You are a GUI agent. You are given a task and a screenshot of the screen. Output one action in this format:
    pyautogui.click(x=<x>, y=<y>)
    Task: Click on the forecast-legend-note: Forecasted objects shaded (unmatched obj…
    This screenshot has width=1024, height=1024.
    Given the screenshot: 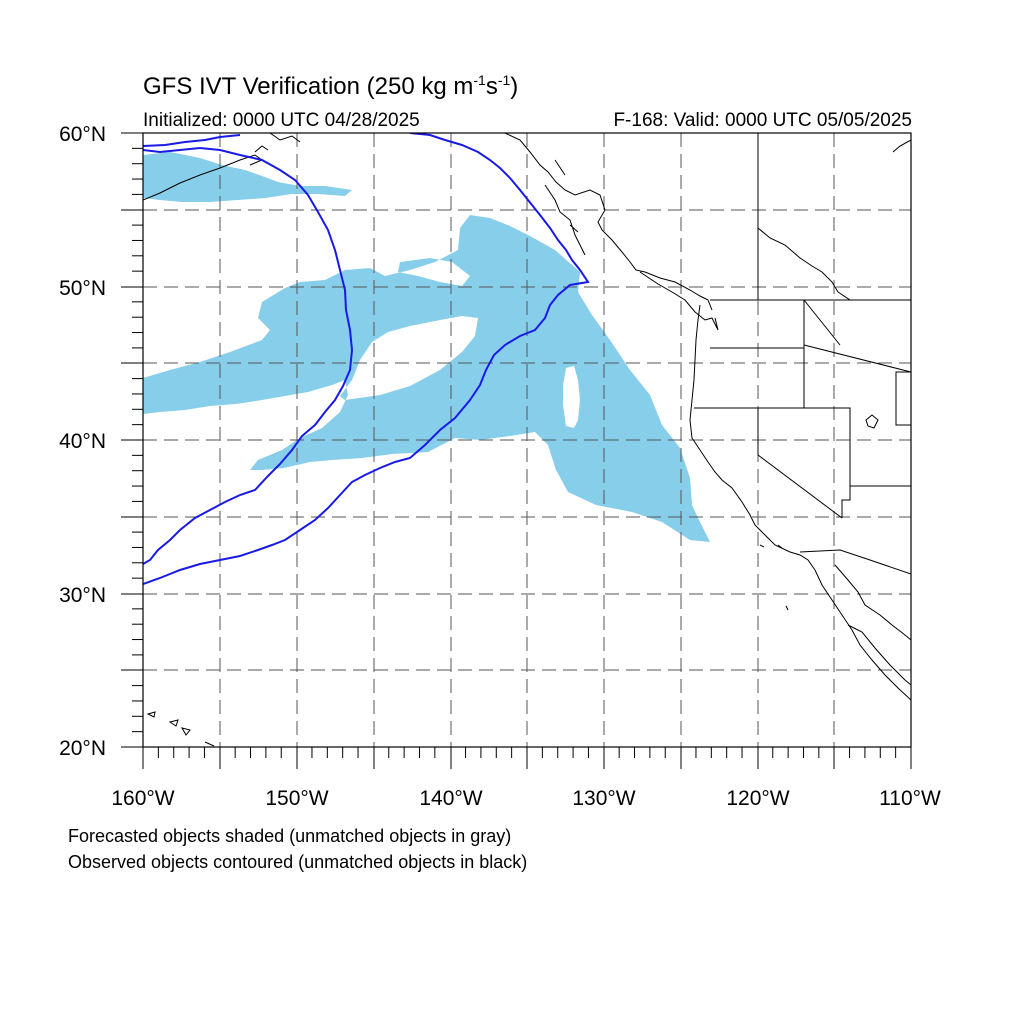 What is the action you would take?
    pyautogui.click(x=290, y=836)
    